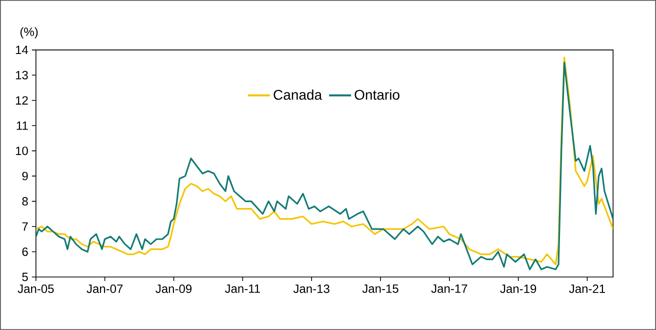 This screenshot has height=330, width=656. What do you see at coordinates (25, 201) in the screenshot?
I see `y-tick-label: 8` at bounding box center [25, 201].